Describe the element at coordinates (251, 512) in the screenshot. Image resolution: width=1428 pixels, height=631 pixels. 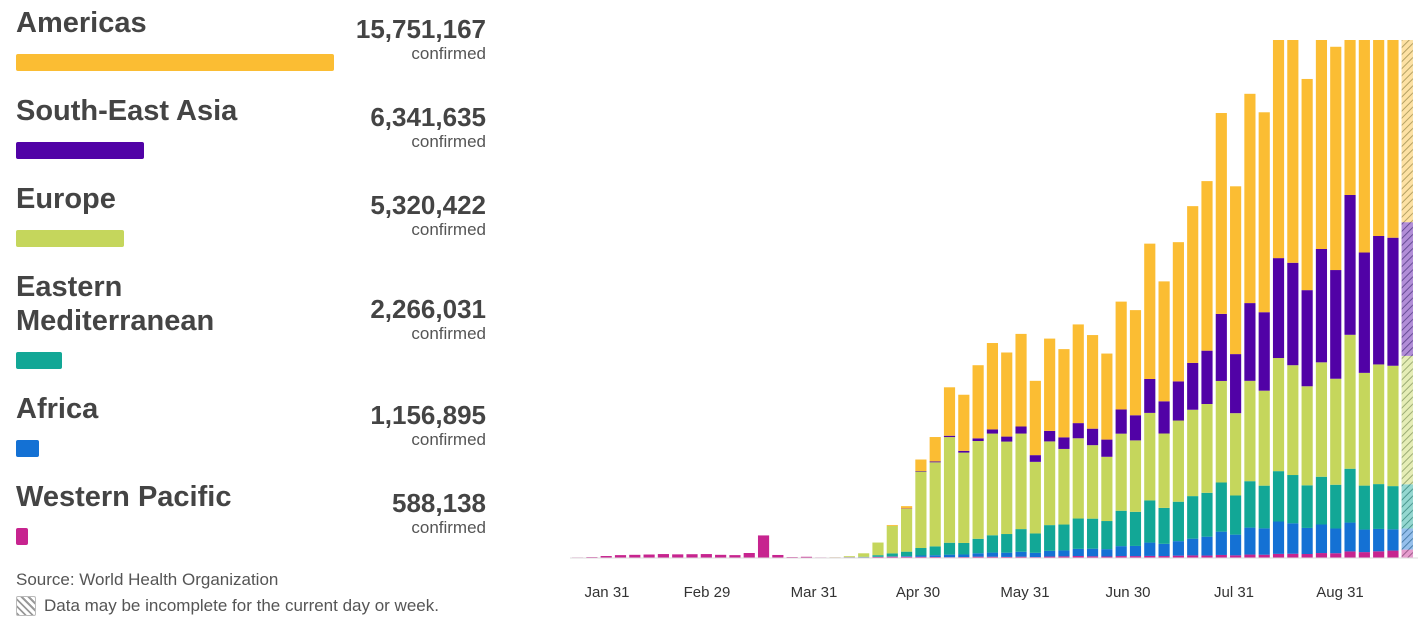
I see `region-western-pacific: Western Pacific 588,138 confirmed` at that location.